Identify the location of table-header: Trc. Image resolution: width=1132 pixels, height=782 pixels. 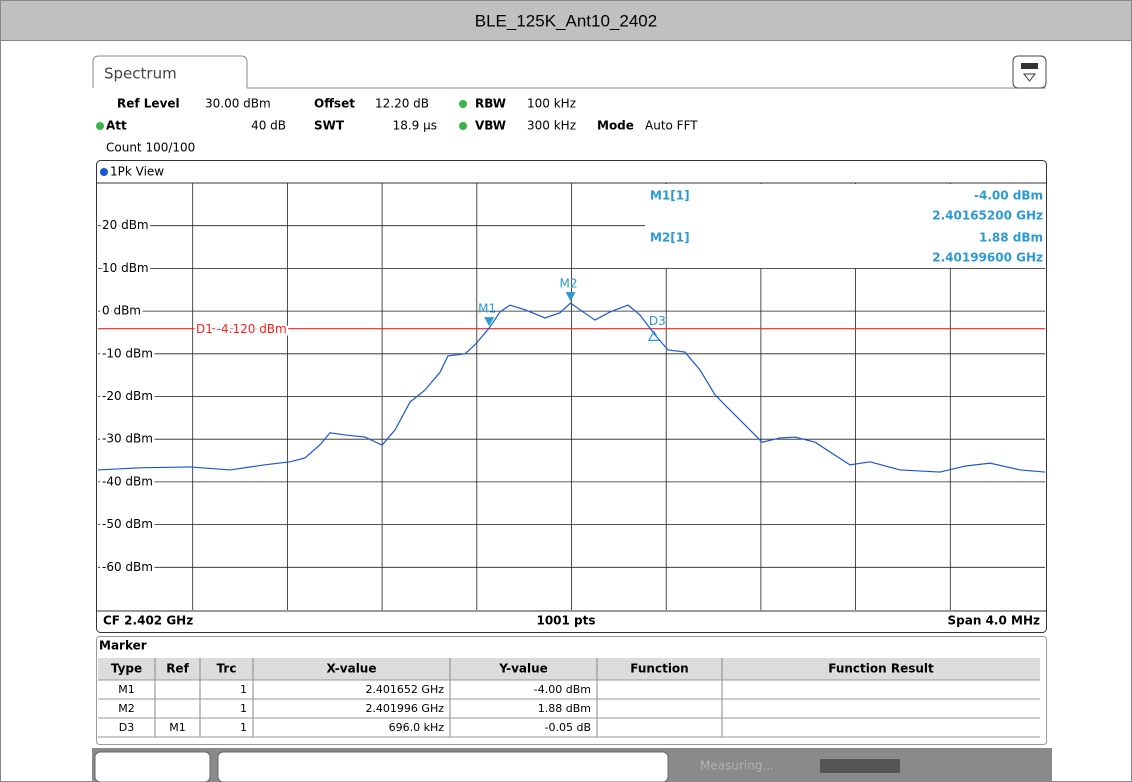
(227, 669).